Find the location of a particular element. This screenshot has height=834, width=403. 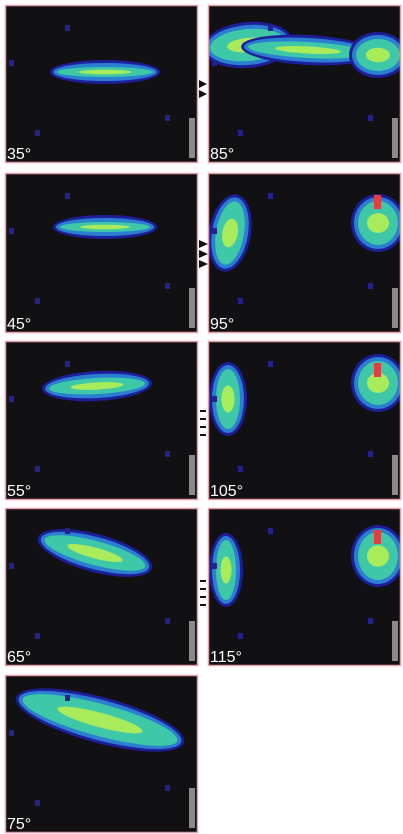

panel: 95° is located at coordinates (304, 253).